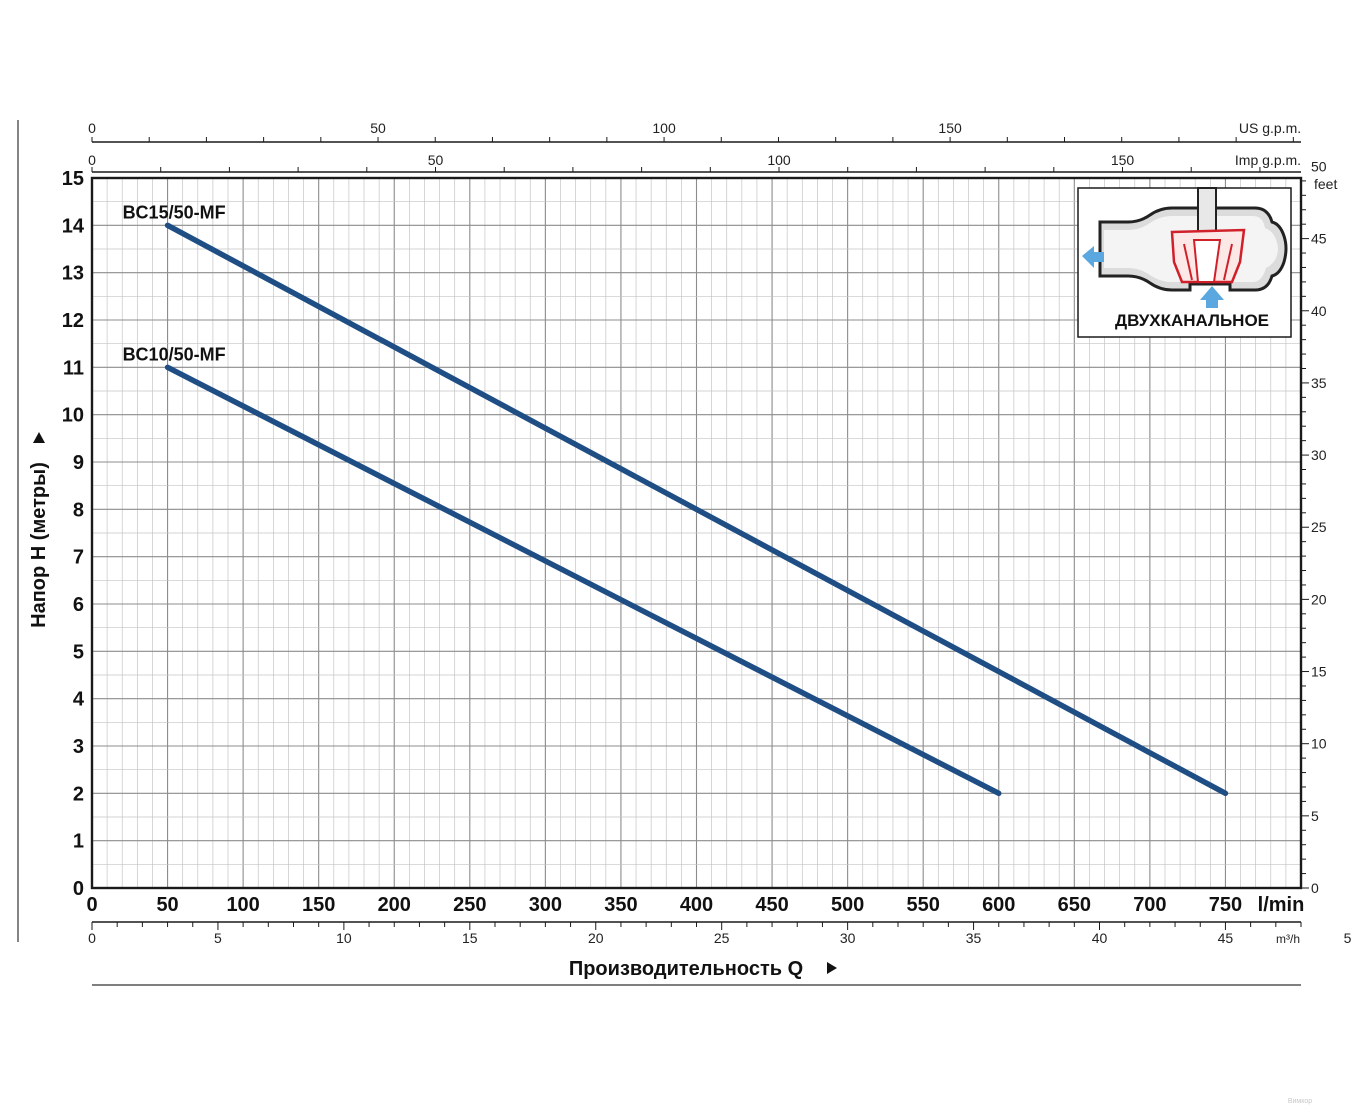 This screenshot has height=1112, width=1352. I want to click on feet-tick-label: 35, so click(1319, 383).